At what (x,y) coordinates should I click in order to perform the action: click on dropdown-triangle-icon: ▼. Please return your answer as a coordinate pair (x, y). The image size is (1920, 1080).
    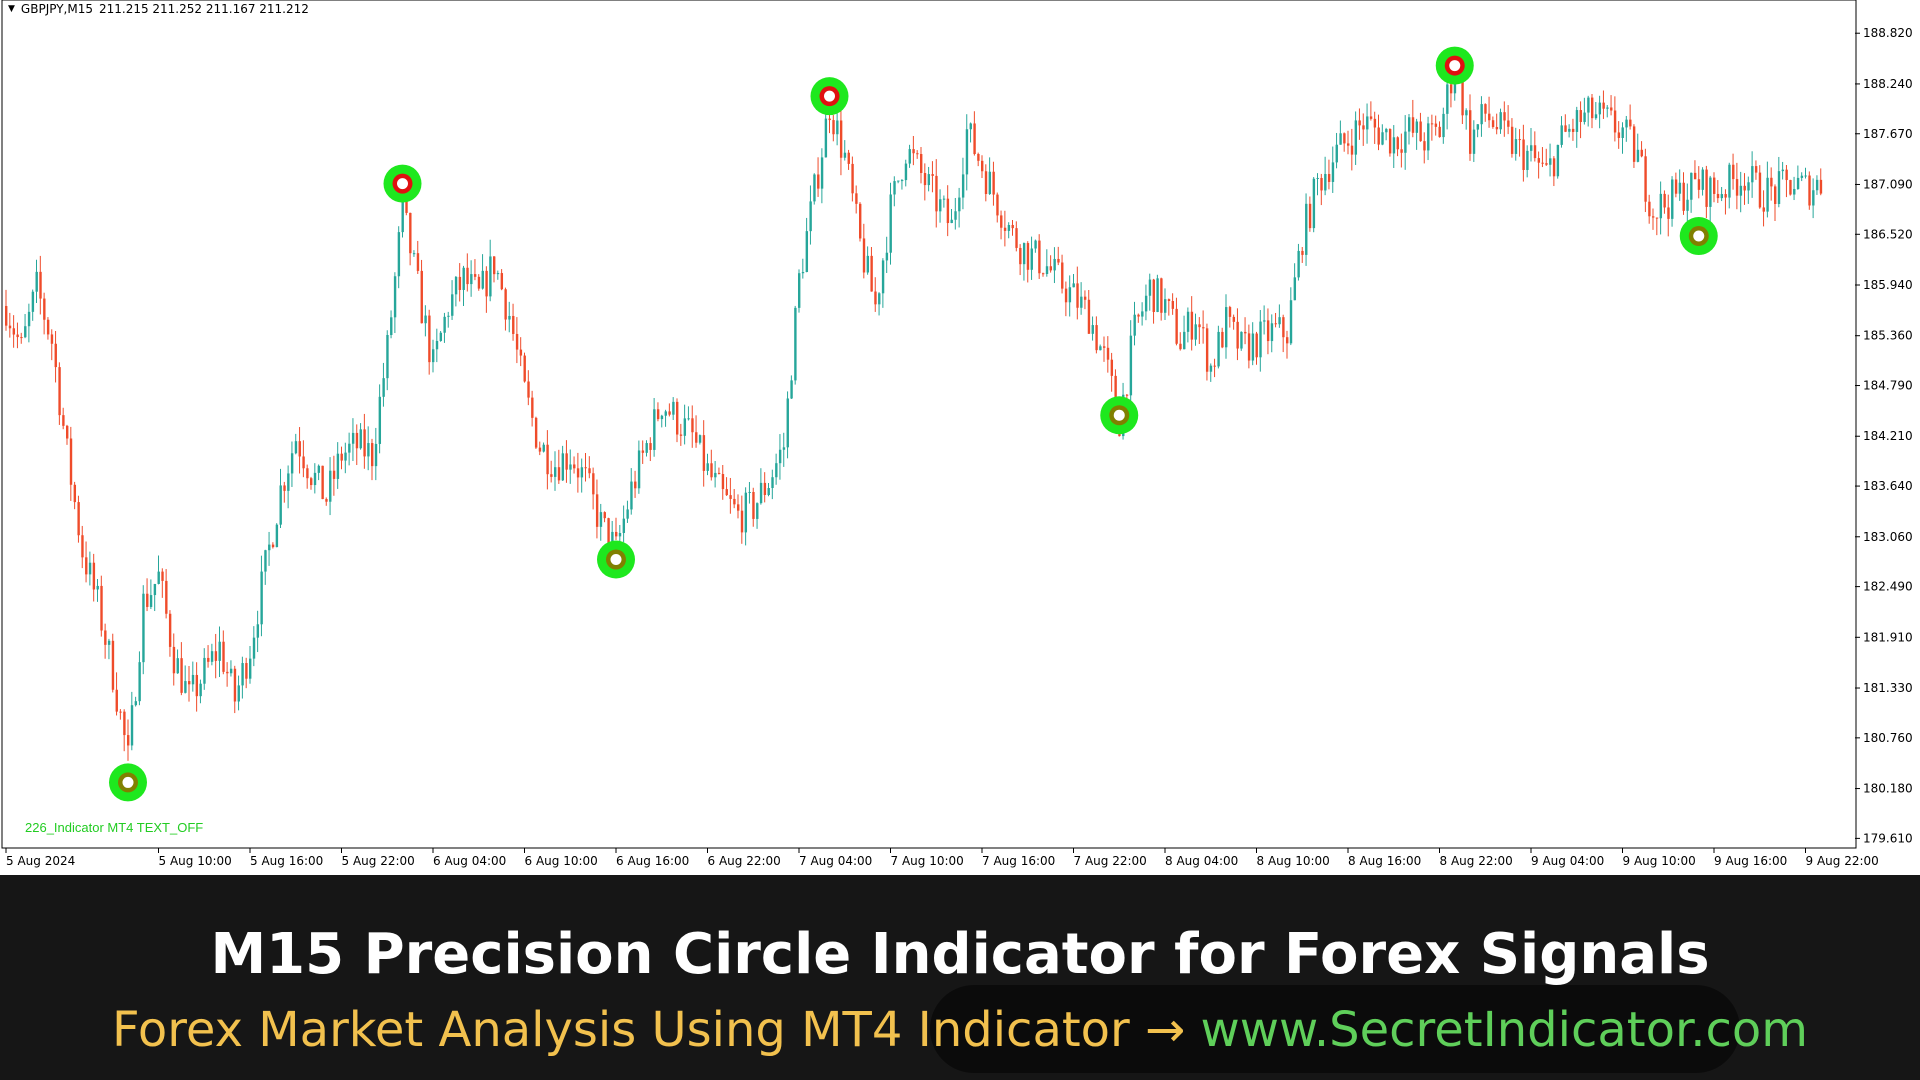
    Looking at the image, I should click on (11, 9).